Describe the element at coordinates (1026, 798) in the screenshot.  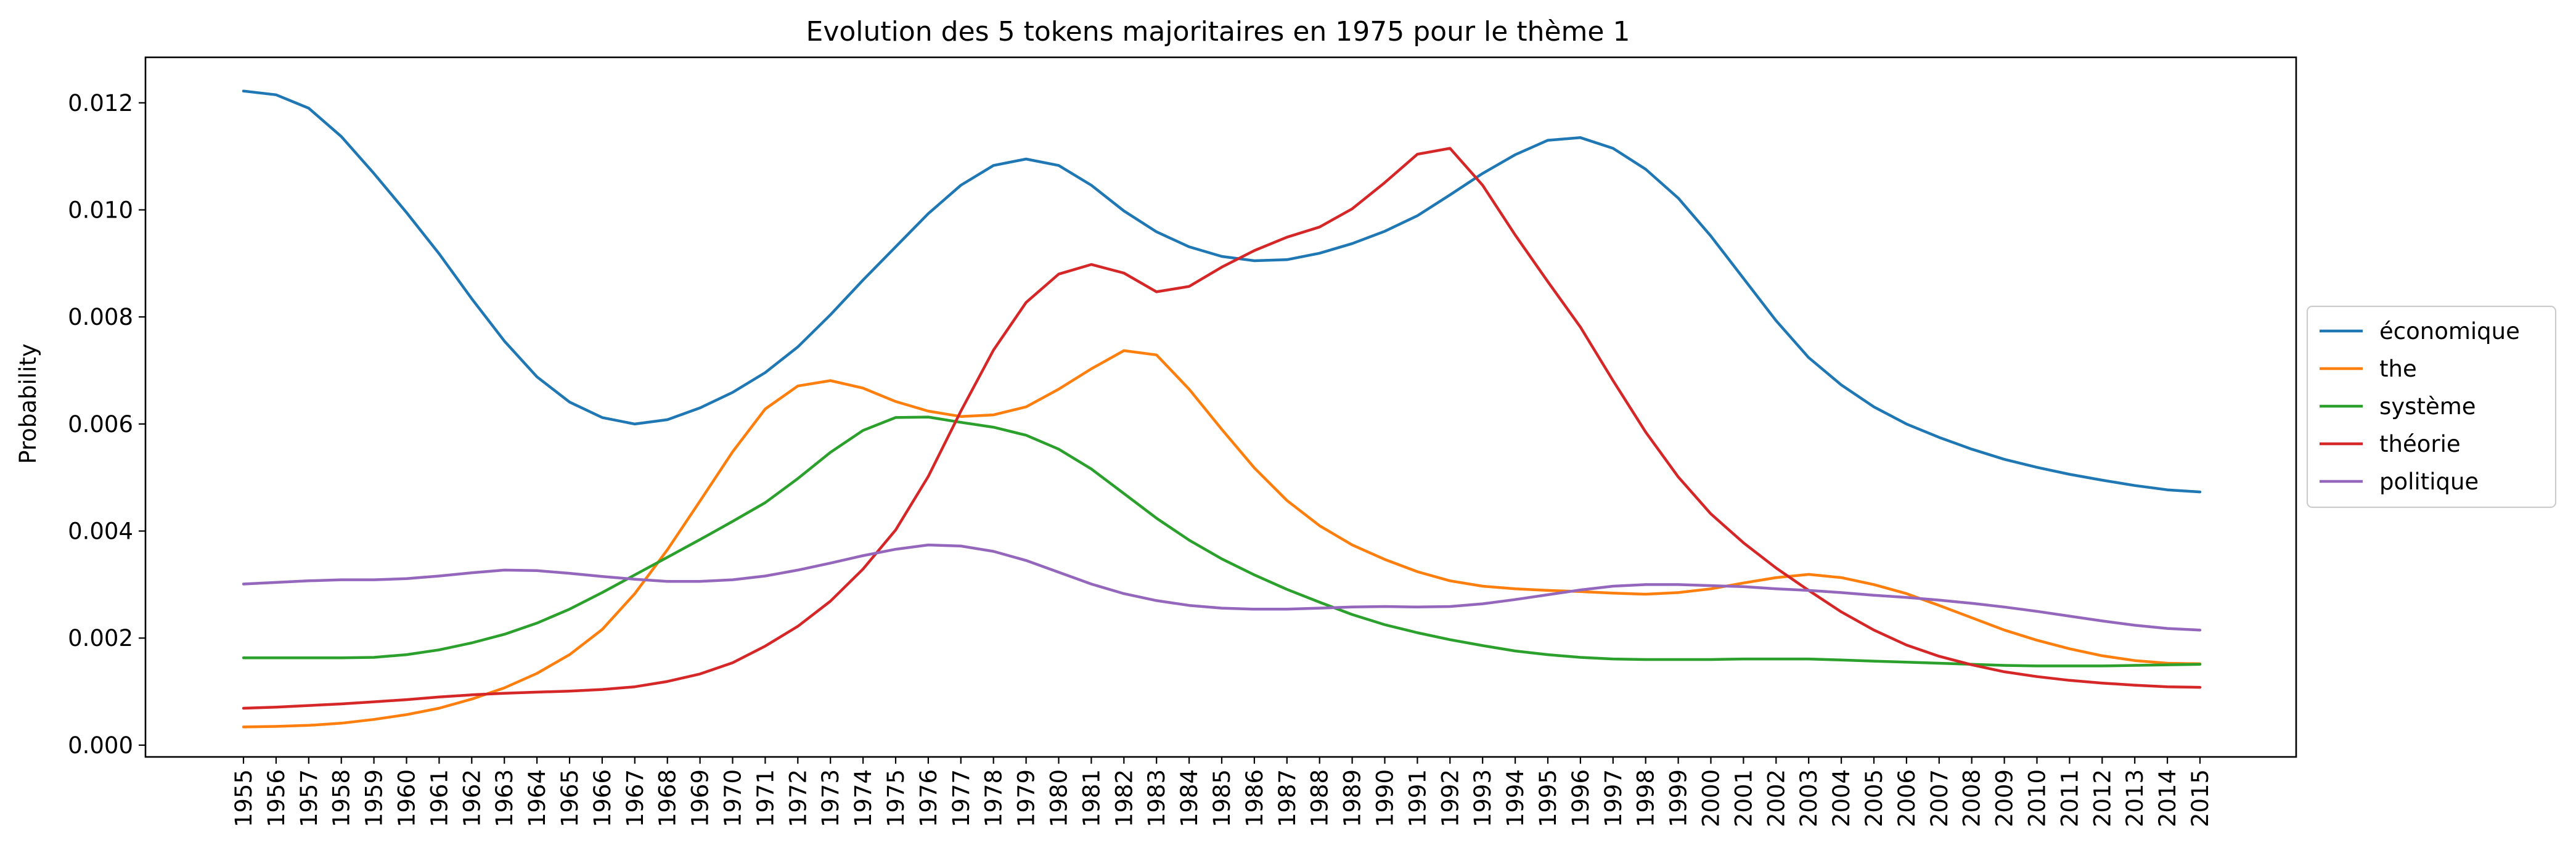
I see `x-tick-label: 1979` at that location.